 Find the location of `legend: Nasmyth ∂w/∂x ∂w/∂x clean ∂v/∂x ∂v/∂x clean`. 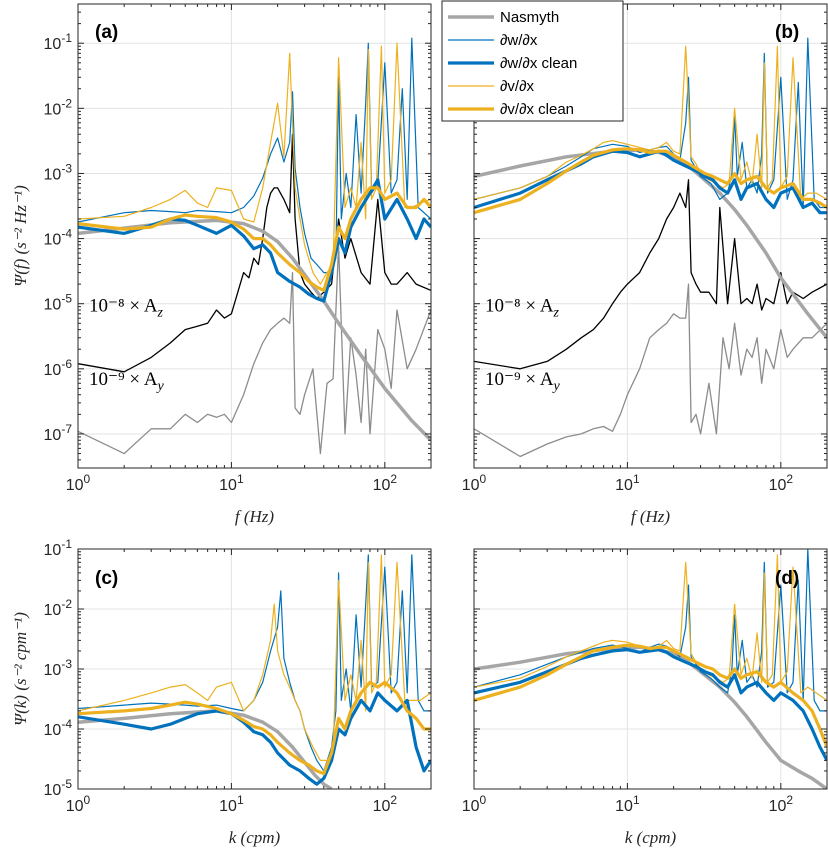

legend: Nasmyth ∂w/∂x ∂w/∂x clean ∂v/∂x ∂v/∂x clean is located at coordinates (532, 61).